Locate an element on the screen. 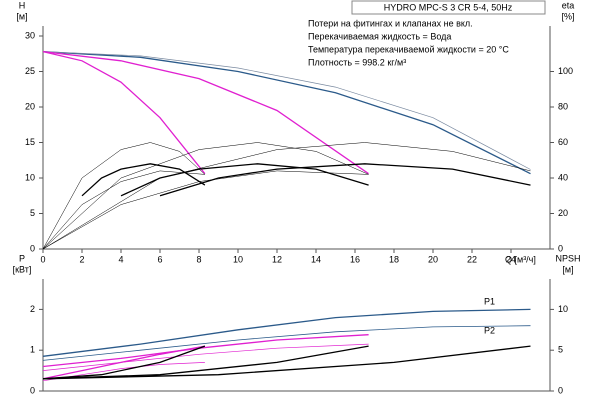  y2-unit: [м] is located at coordinates (567, 269).